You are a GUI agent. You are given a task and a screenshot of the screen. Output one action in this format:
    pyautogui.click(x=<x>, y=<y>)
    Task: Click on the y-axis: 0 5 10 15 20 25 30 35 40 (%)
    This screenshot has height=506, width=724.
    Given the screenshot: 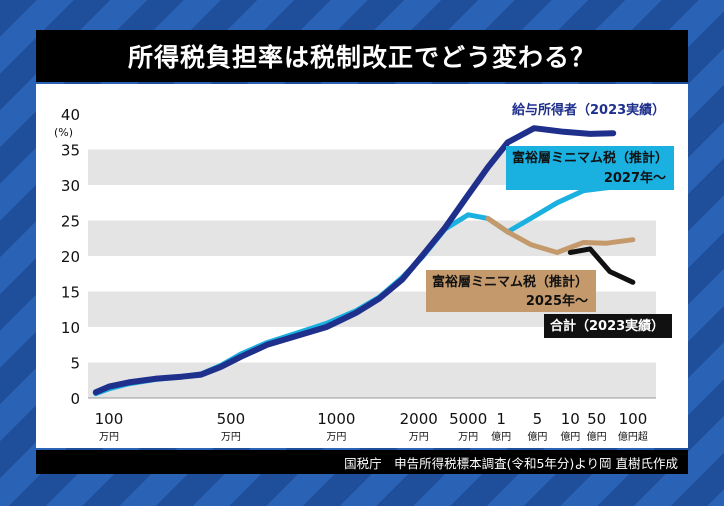 What is the action you would take?
    pyautogui.click(x=67, y=257)
    